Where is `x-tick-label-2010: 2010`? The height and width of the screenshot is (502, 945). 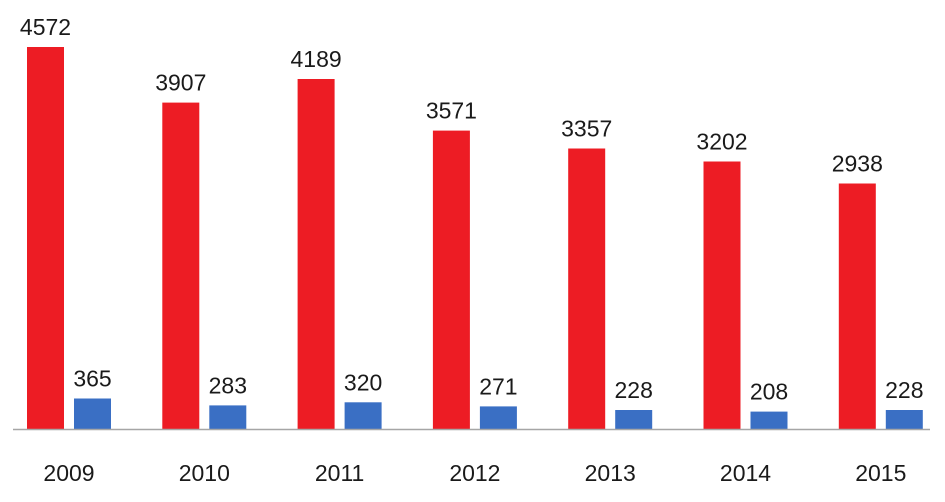 x-tick-label-2010: 2010 is located at coordinates (204, 473).